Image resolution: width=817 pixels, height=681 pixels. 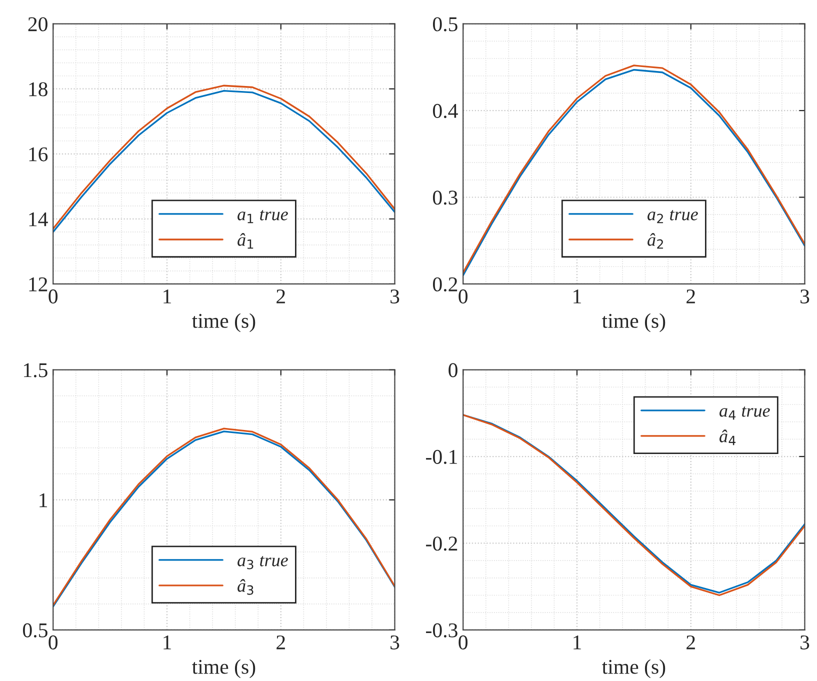 I want to click on y-tick-label: 18, so click(x=38, y=89).